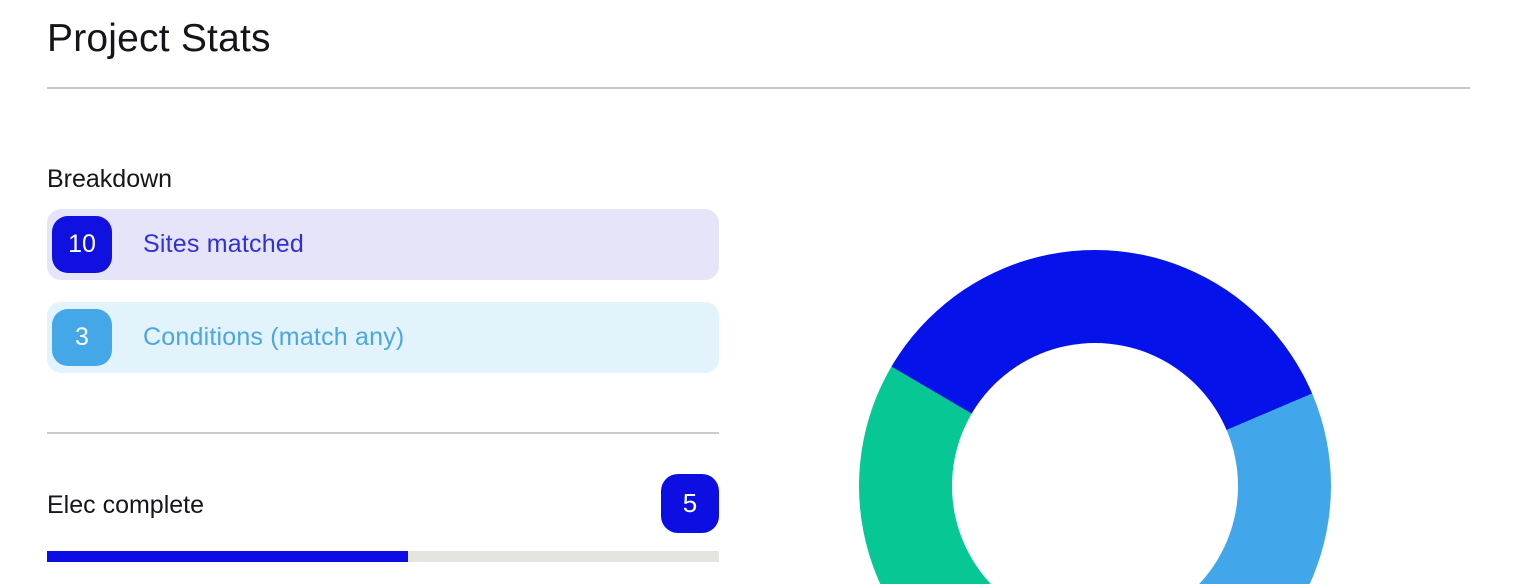  I want to click on header-divider, so click(758, 88).